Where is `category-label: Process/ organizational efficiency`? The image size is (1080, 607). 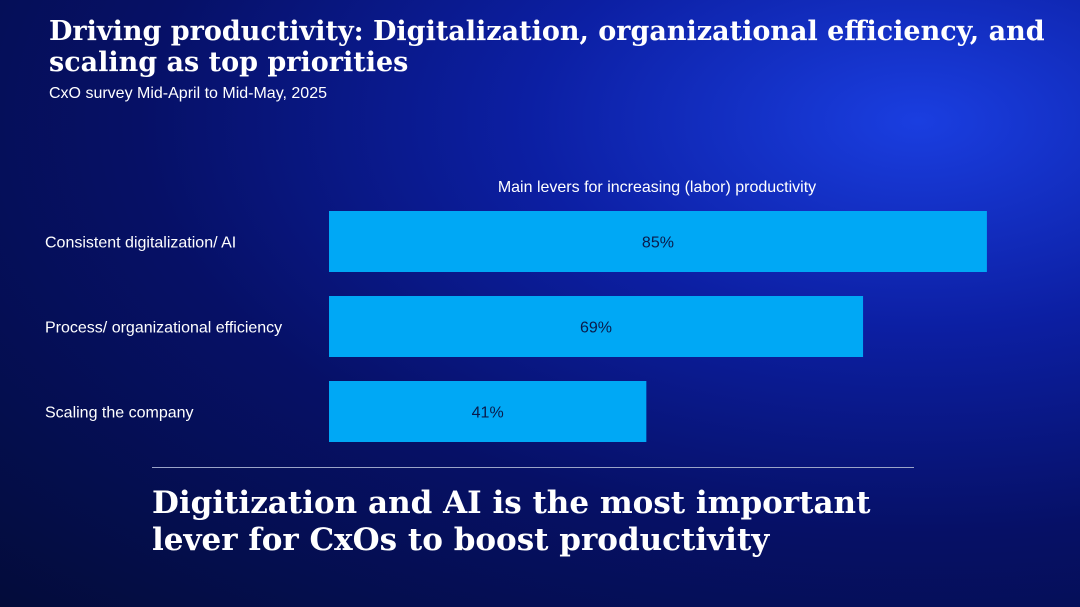
category-label: Process/ organizational efficiency is located at coordinates (163, 328).